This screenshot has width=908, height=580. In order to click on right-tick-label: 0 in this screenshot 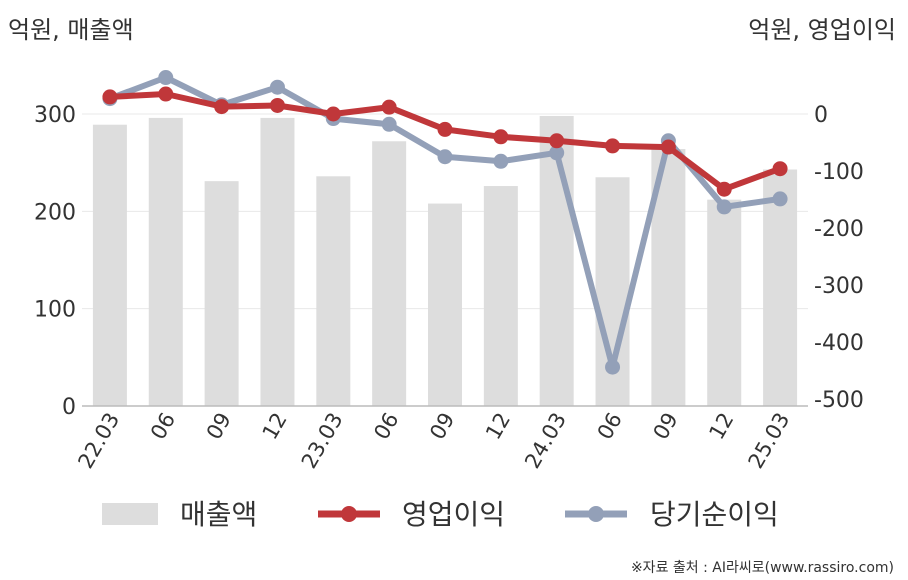, I will do `click(821, 115)`.